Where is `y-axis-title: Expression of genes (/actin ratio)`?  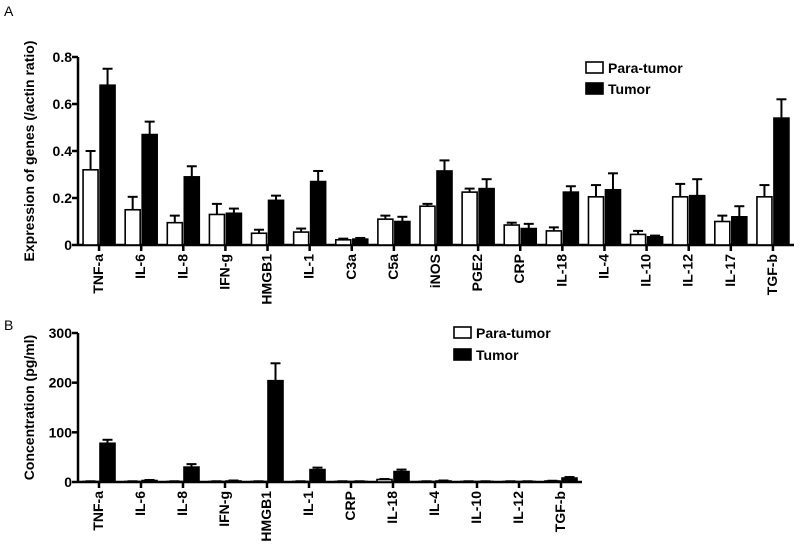
y-axis-title: Expression of genes (/actin ratio) is located at coordinates (29, 151).